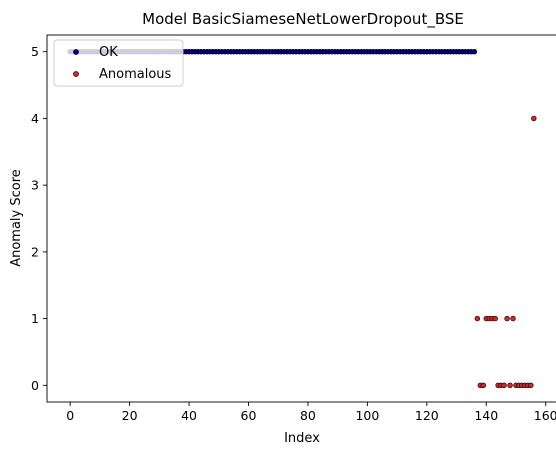 This screenshot has height=455, width=556. I want to click on legend-box, so click(118, 63).